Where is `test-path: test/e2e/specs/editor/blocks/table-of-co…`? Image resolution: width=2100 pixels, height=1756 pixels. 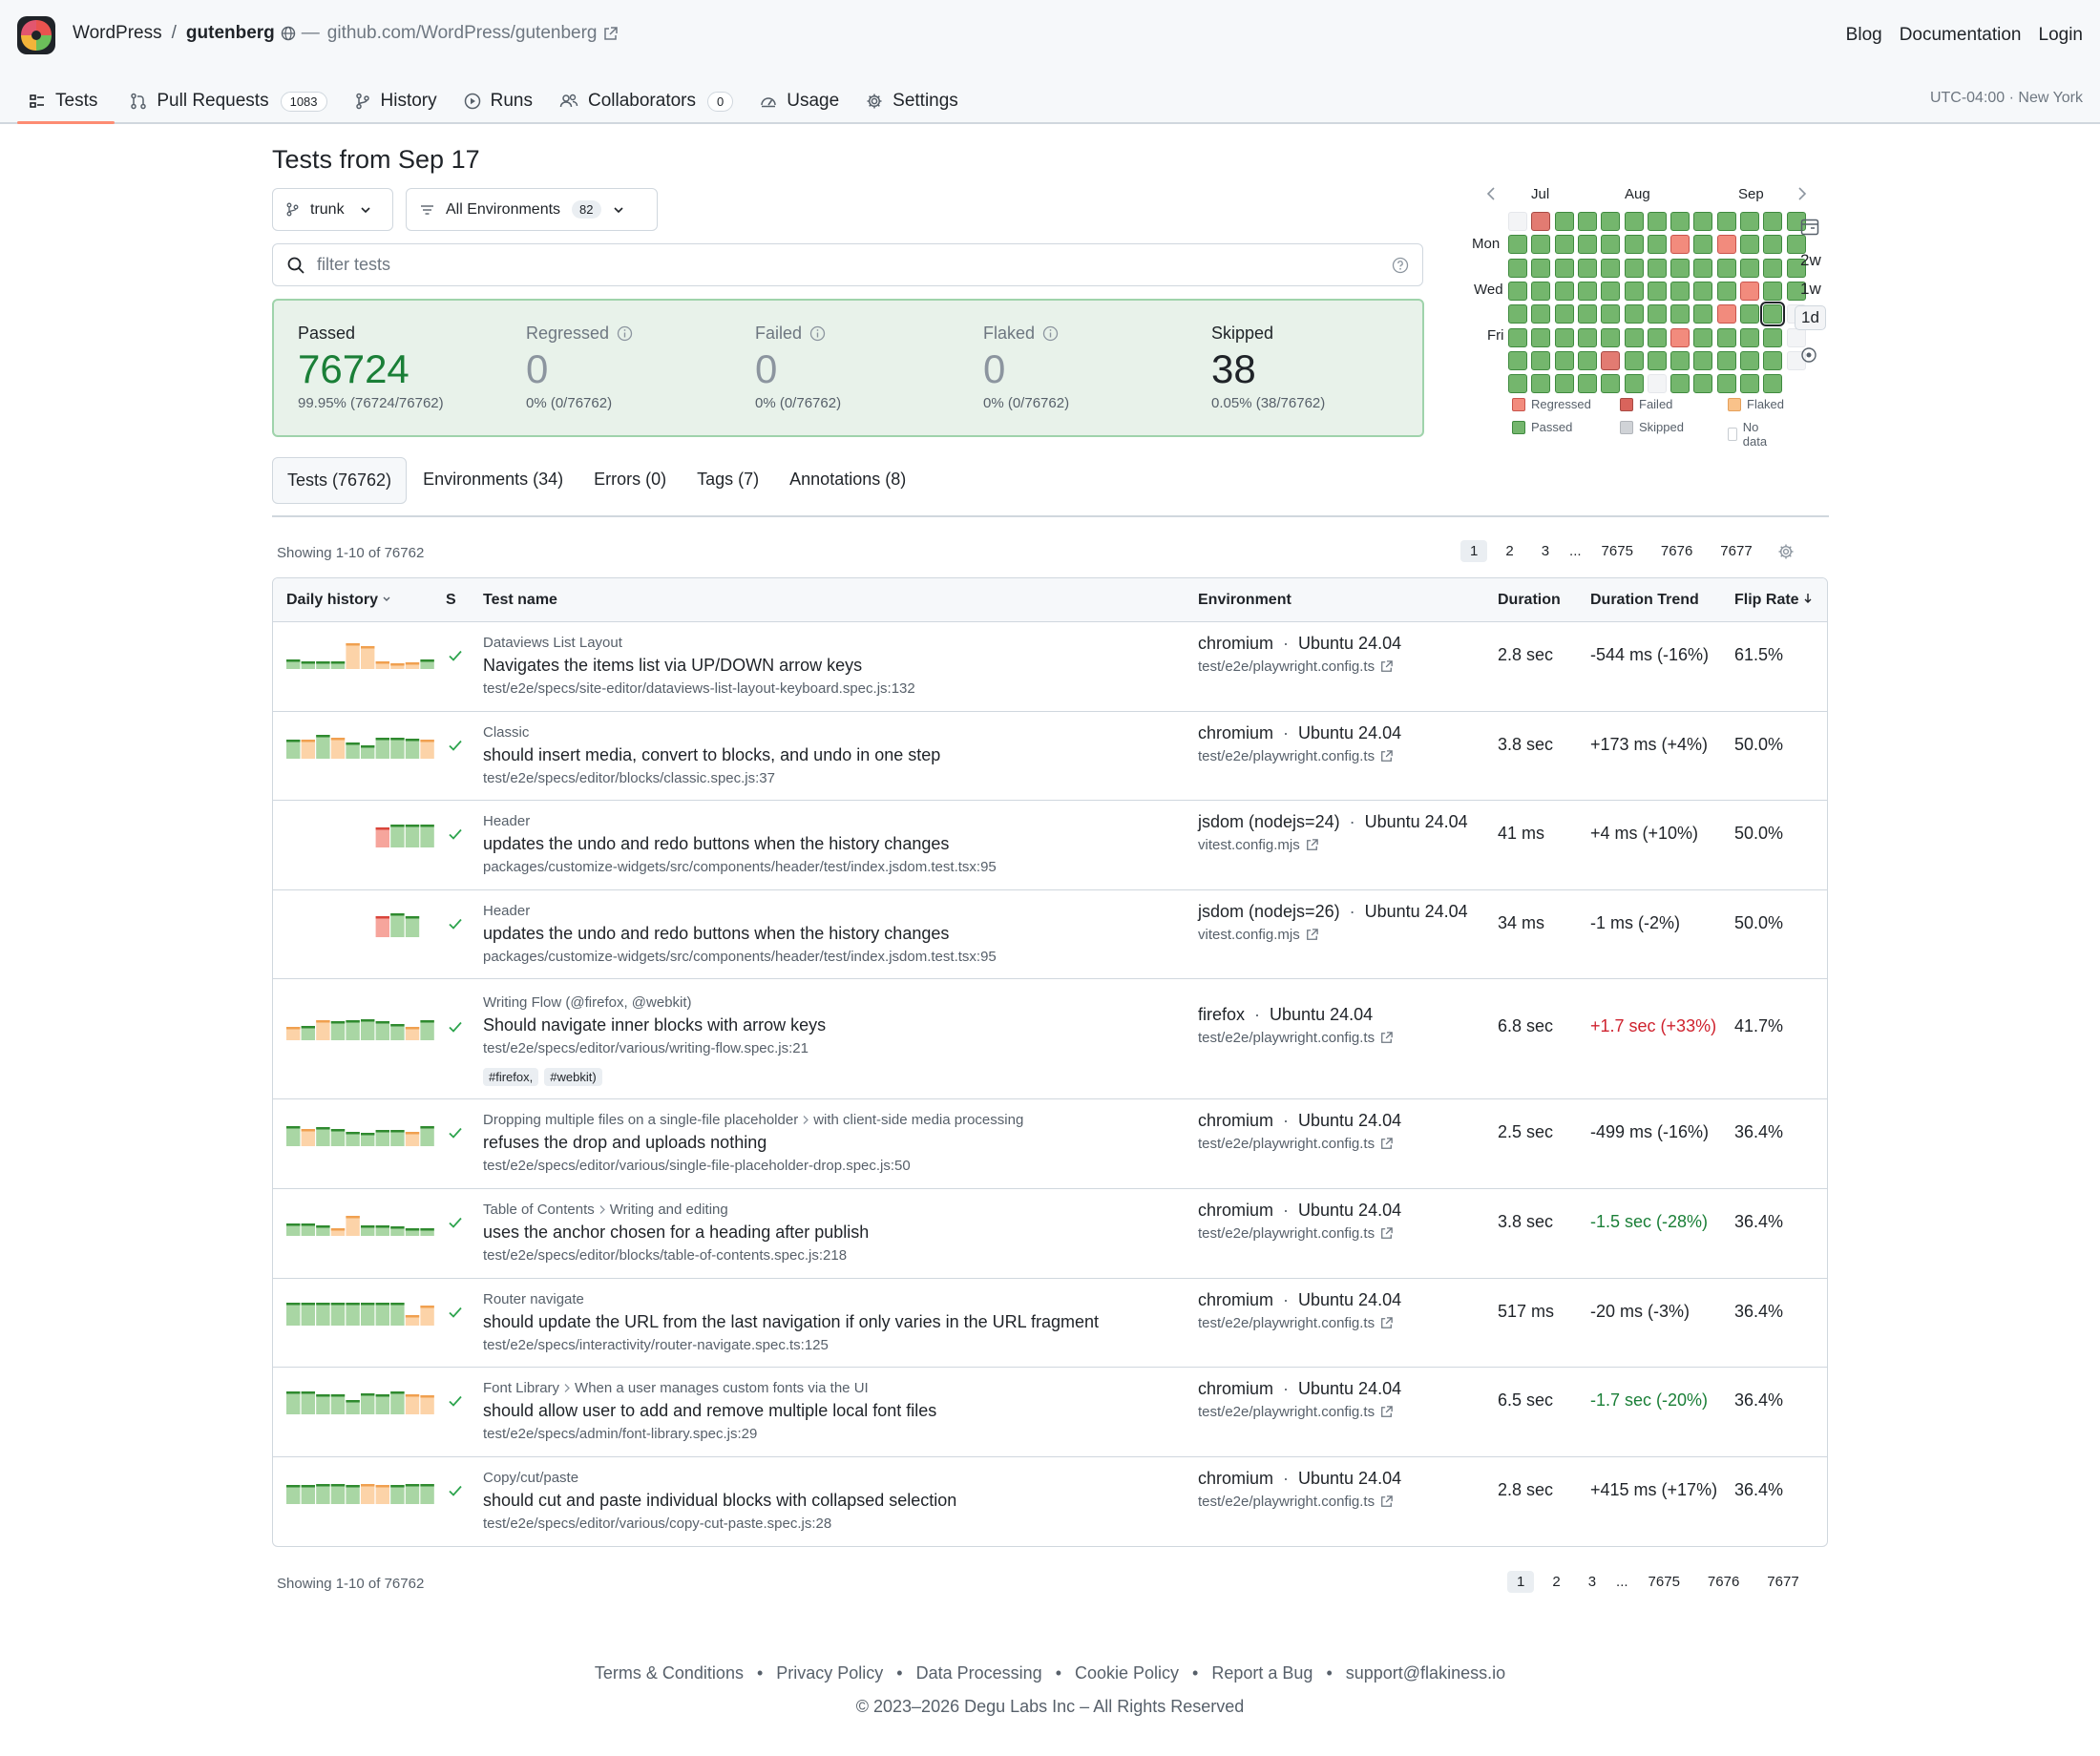
test-path: test/e2e/specs/editor/blocks/table-of-co… is located at coordinates (666, 1255).